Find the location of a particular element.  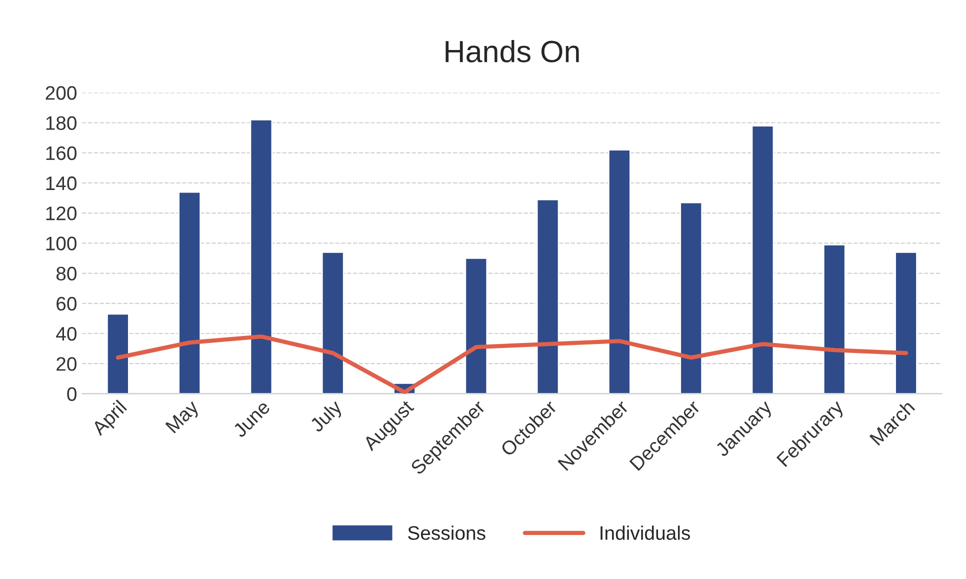

y-tick-label: 180 is located at coordinates (61, 123).